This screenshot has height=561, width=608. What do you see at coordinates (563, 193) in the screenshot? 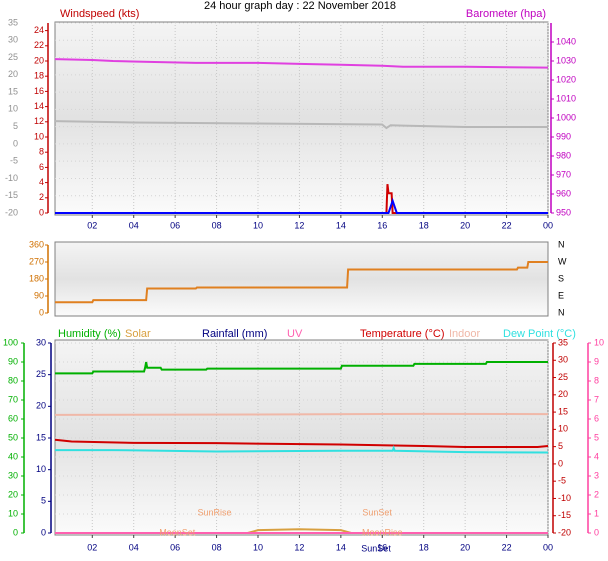
I see `y-tick-label: 960` at bounding box center [563, 193].